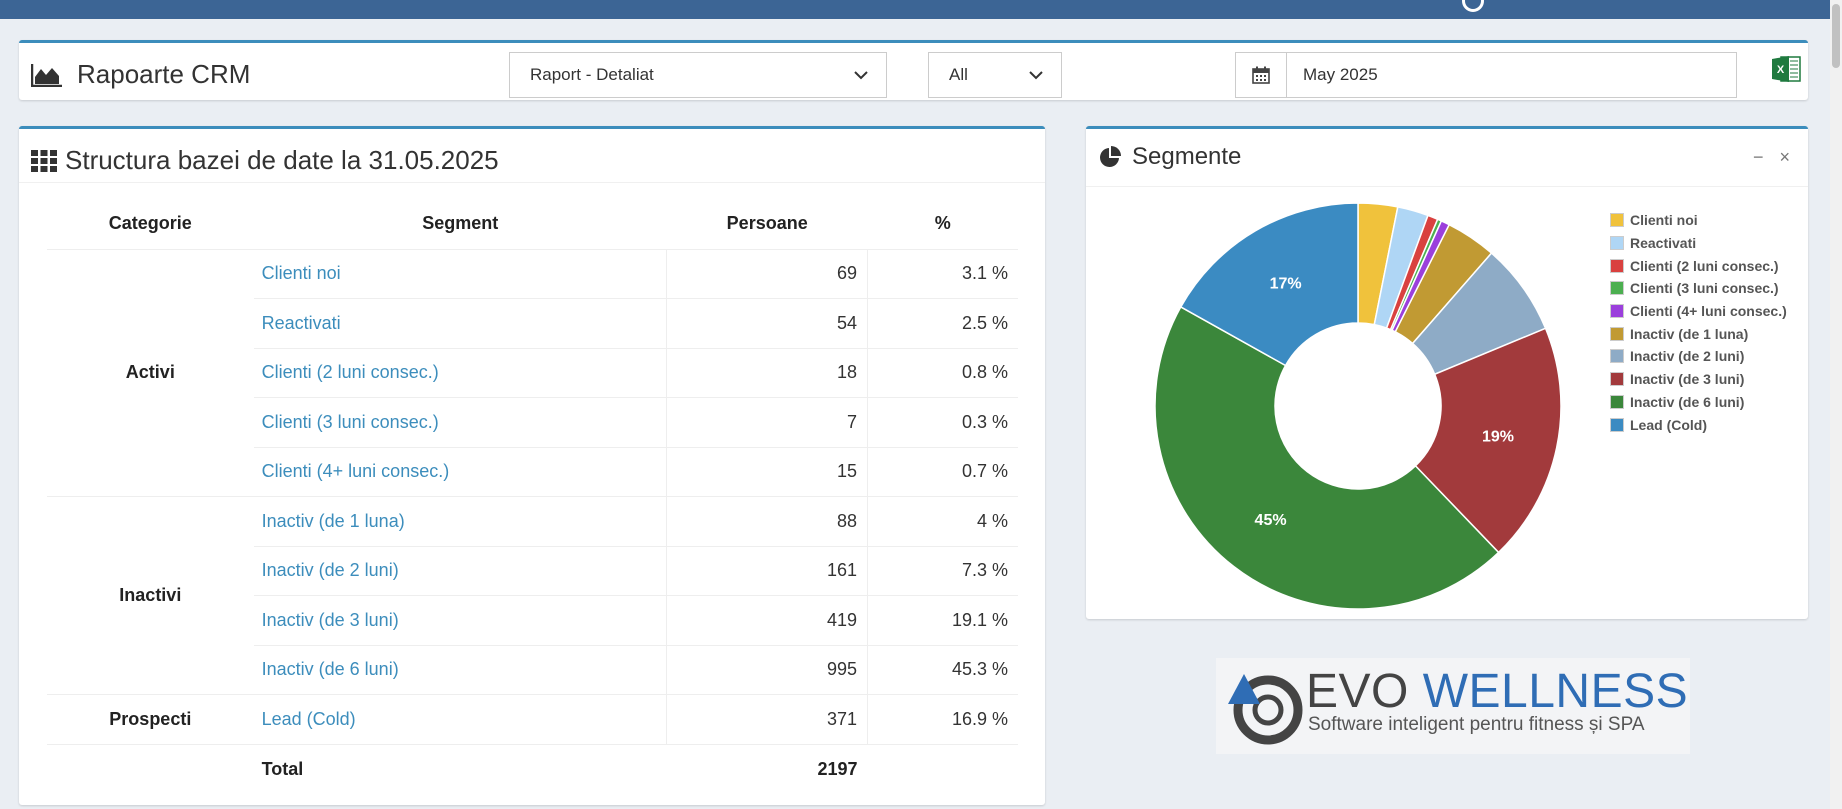  I want to click on table-row: Inactiv (de 3 luni) 419 19.1 %, so click(532, 620).